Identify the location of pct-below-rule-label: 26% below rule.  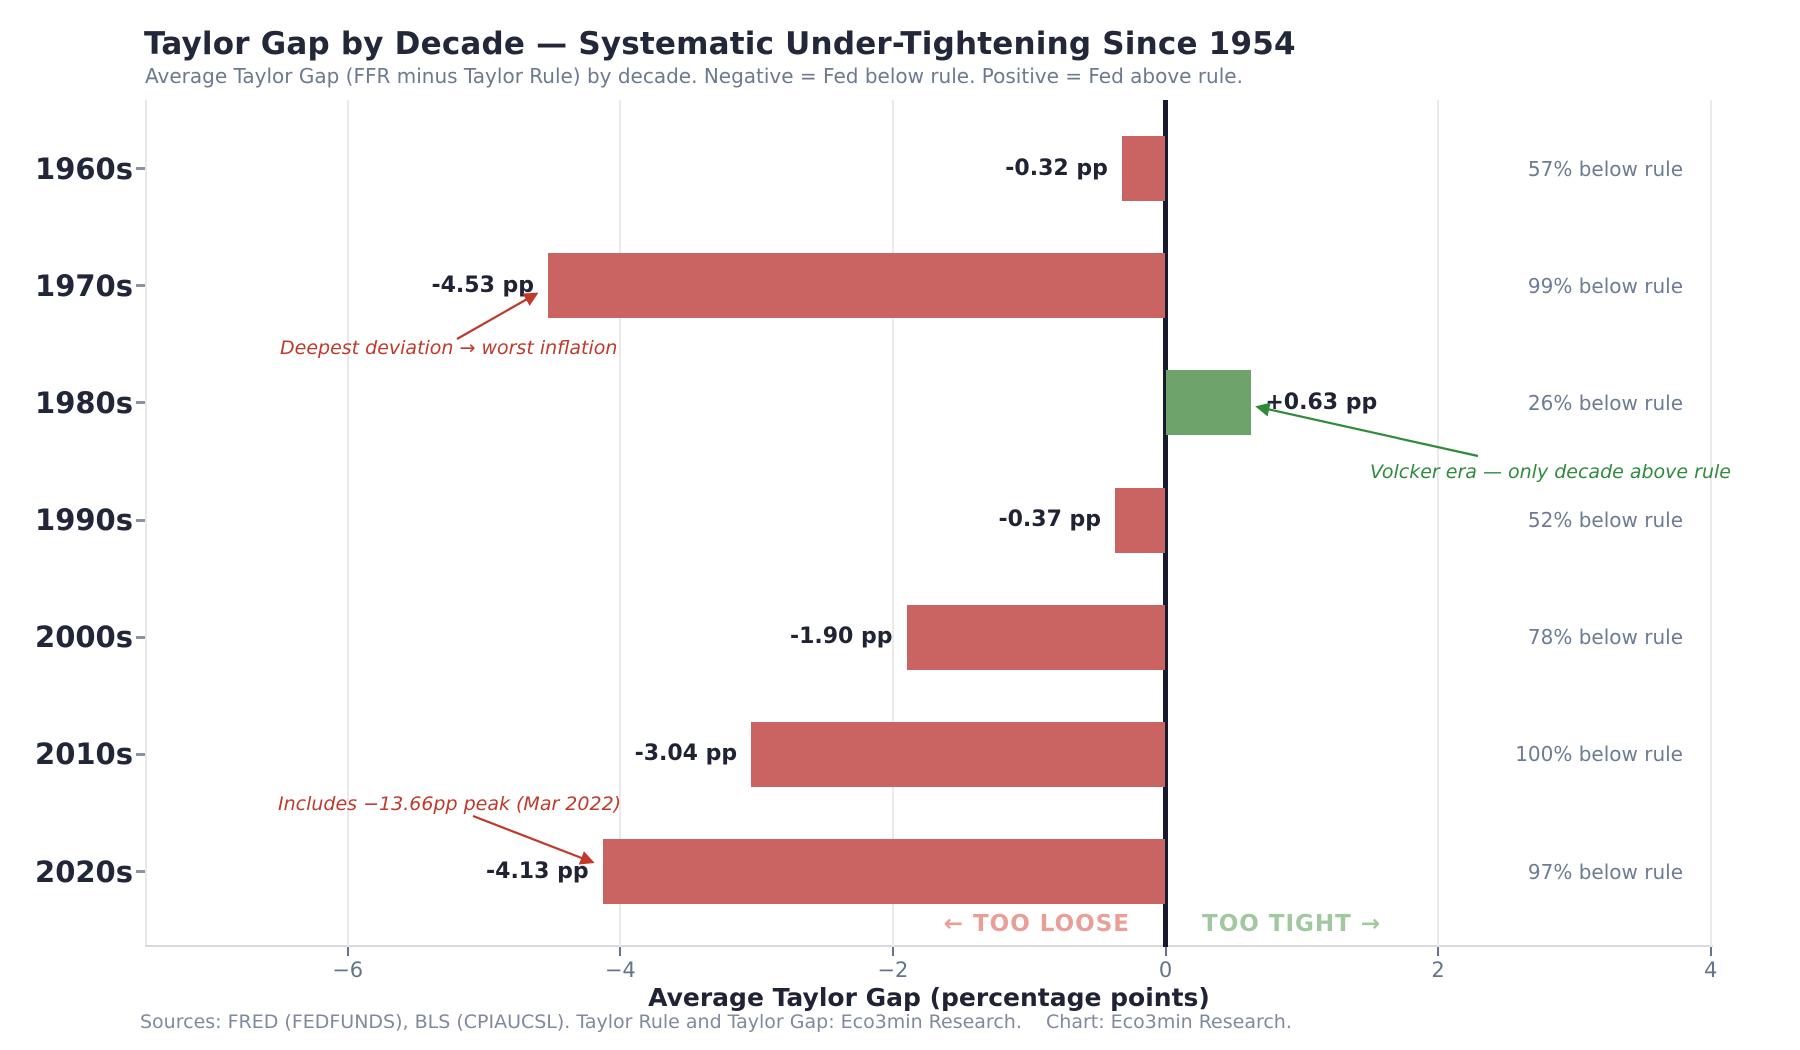
(1605, 402).